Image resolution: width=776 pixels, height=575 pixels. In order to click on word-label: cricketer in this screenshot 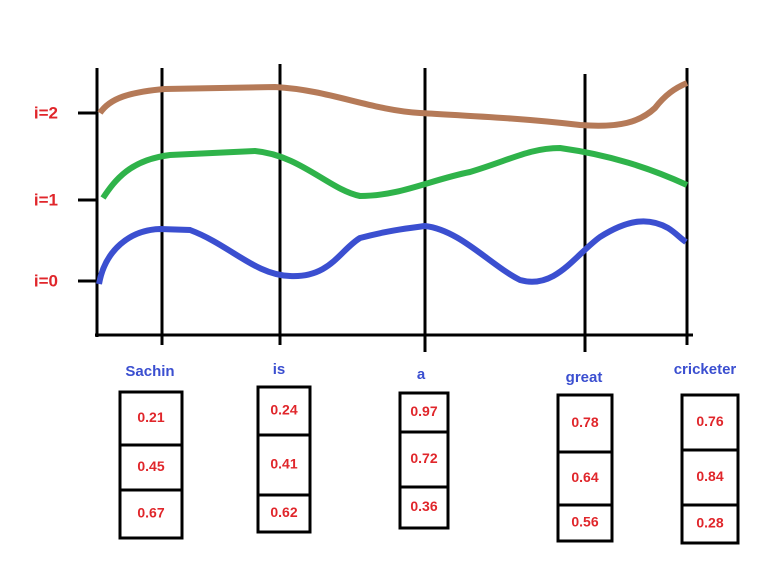, I will do `click(705, 369)`.